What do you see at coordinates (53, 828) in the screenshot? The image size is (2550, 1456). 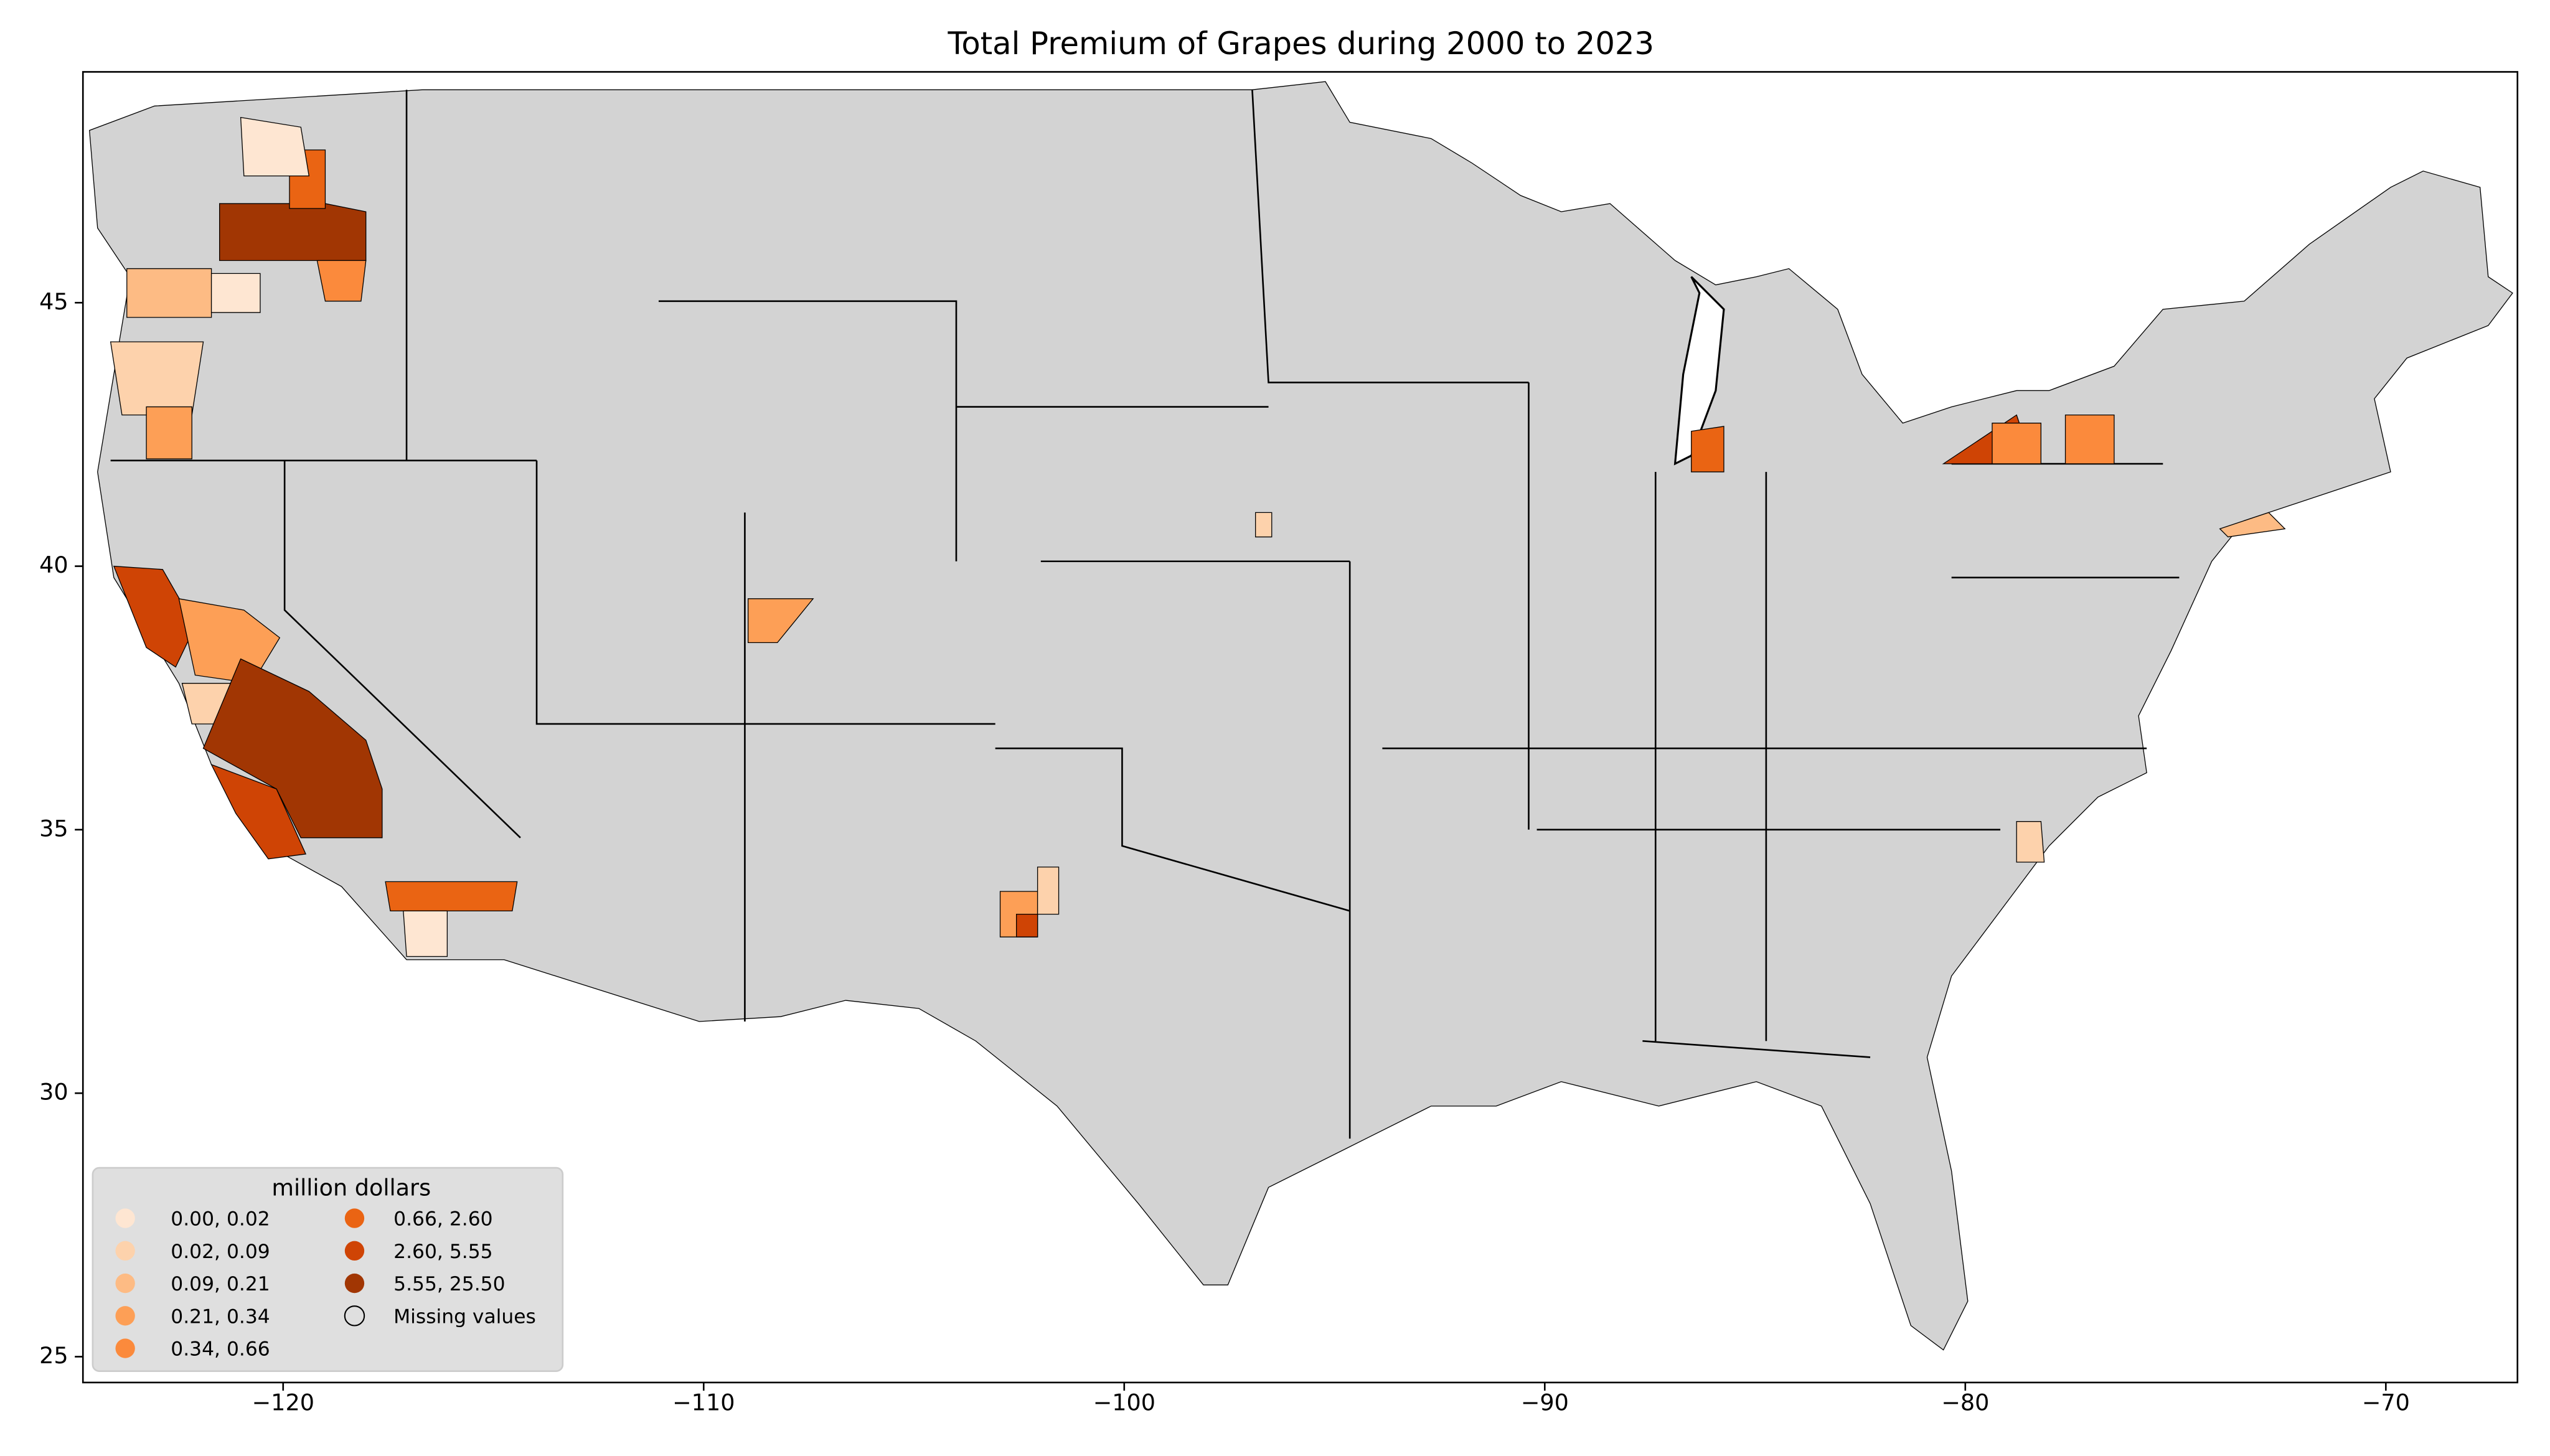 I see `y-tick-label: 35` at bounding box center [53, 828].